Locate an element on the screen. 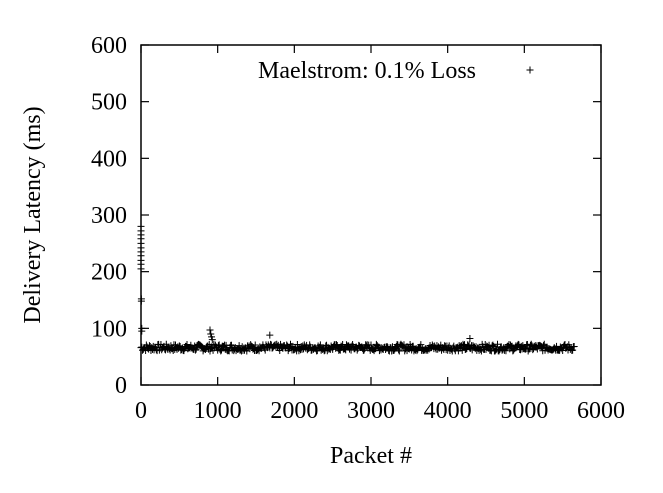 This screenshot has height=493, width=663. y-tick-label: 600 is located at coordinates (109, 46).